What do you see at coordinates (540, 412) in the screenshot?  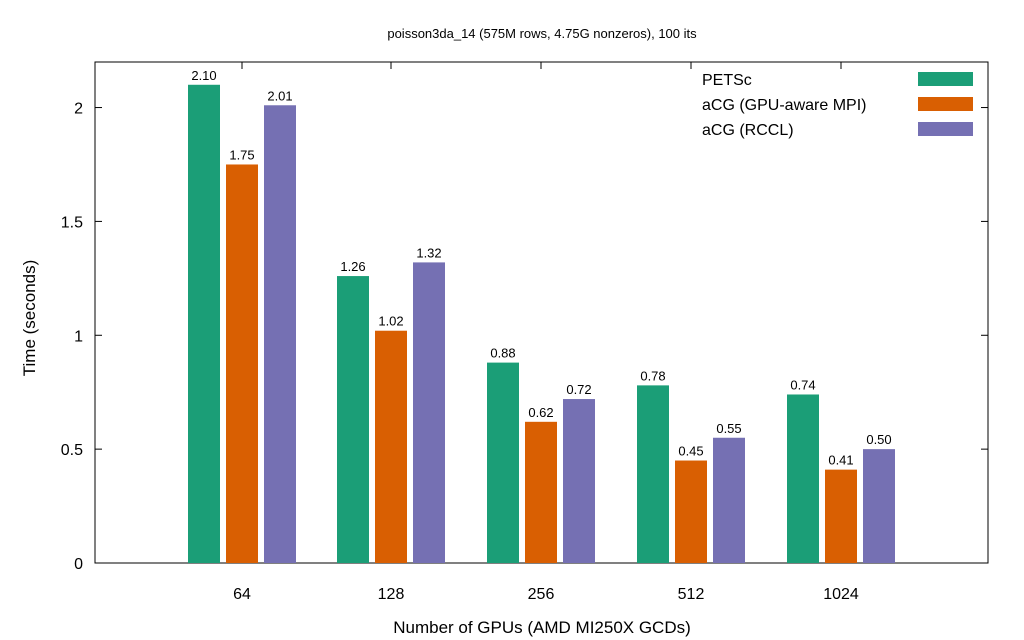 I see `bar-value-label: 0.62` at bounding box center [540, 412].